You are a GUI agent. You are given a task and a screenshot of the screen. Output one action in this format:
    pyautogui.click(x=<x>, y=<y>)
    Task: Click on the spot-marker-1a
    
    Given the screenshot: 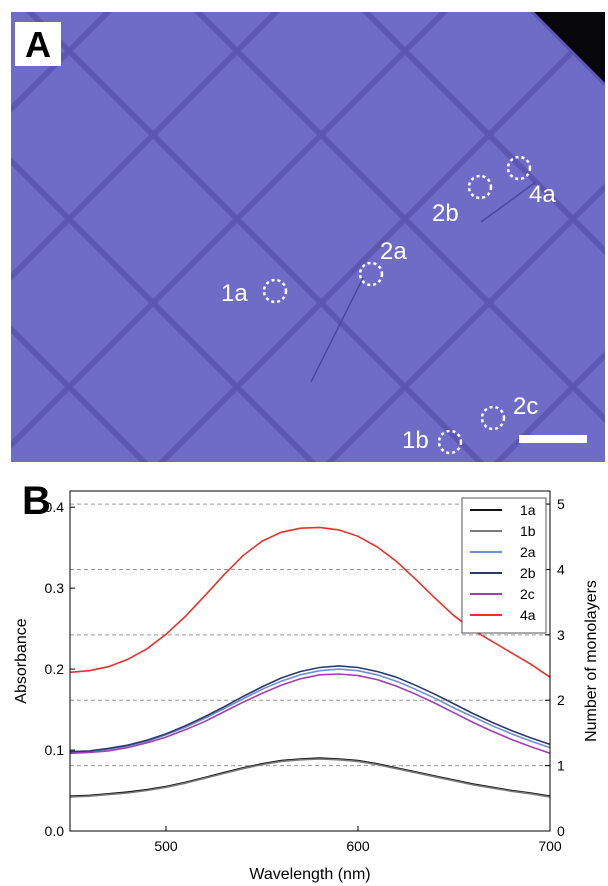 What is the action you would take?
    pyautogui.click(x=275, y=291)
    